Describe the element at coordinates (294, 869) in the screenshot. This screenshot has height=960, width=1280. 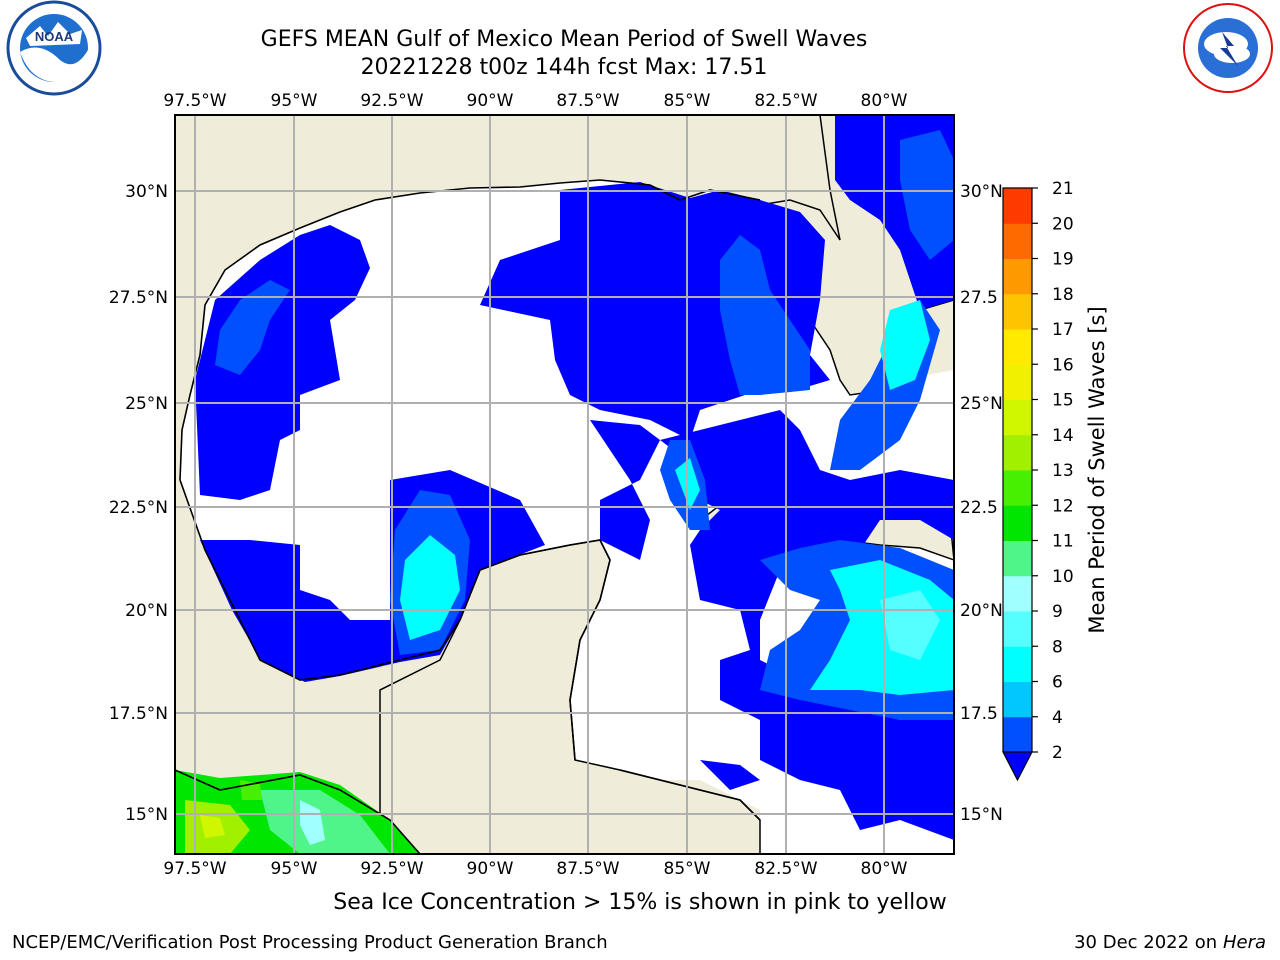
I see `lon-tick-label-bottom: 95°W` at that location.